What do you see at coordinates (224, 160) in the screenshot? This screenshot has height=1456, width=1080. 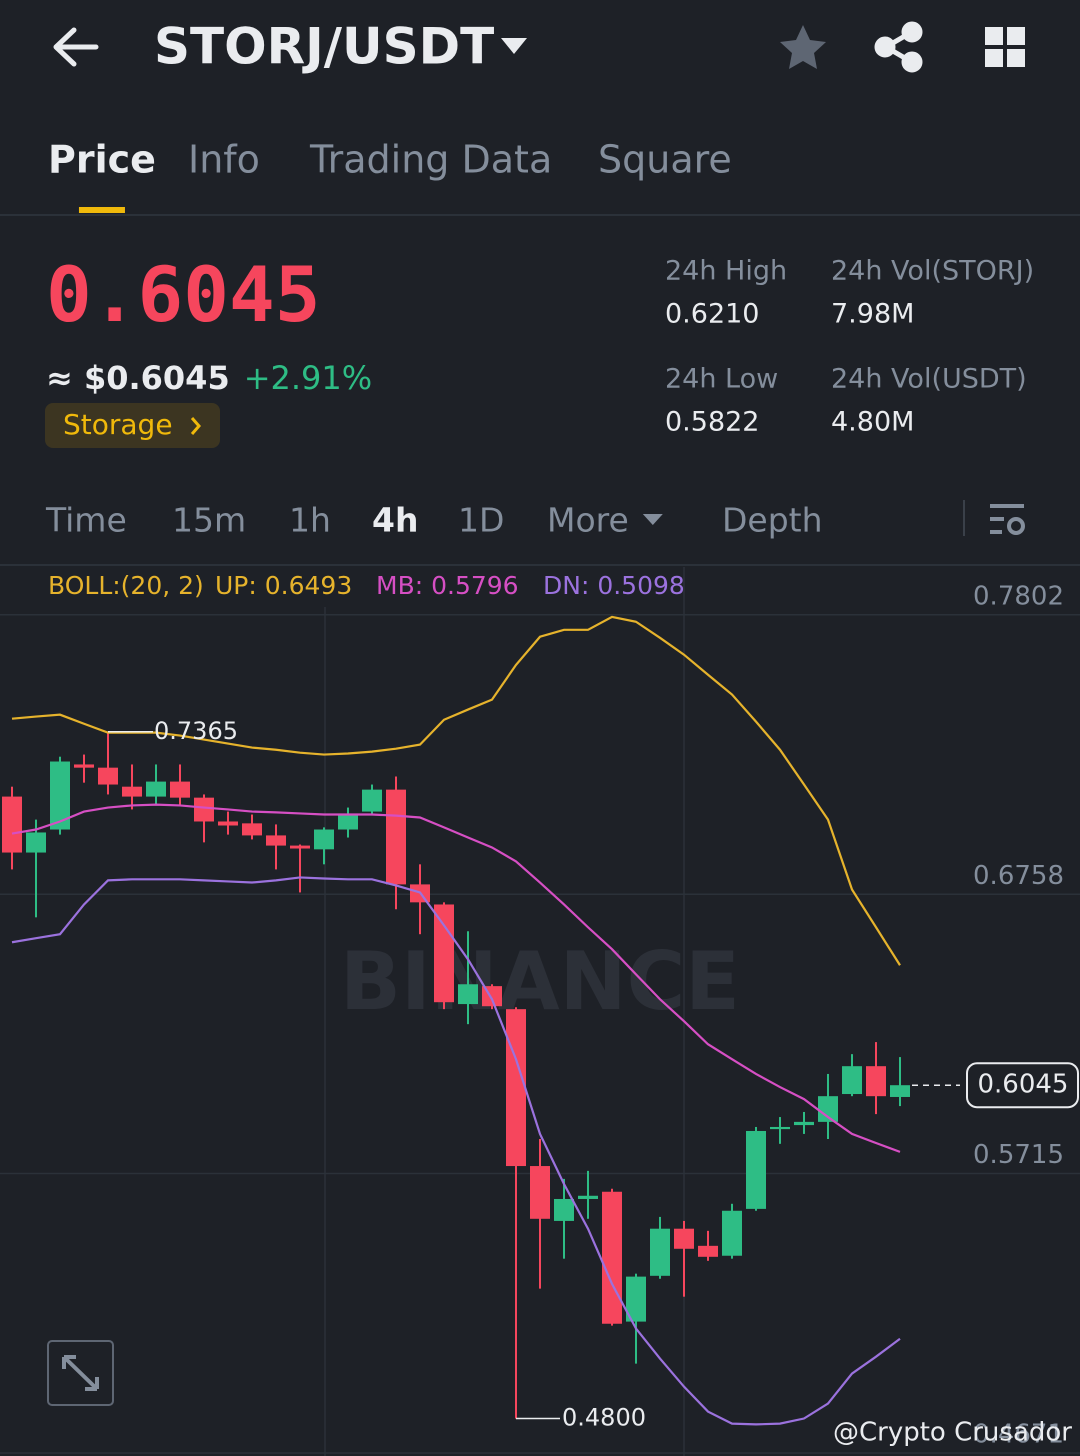 I see `tab: Info` at bounding box center [224, 160].